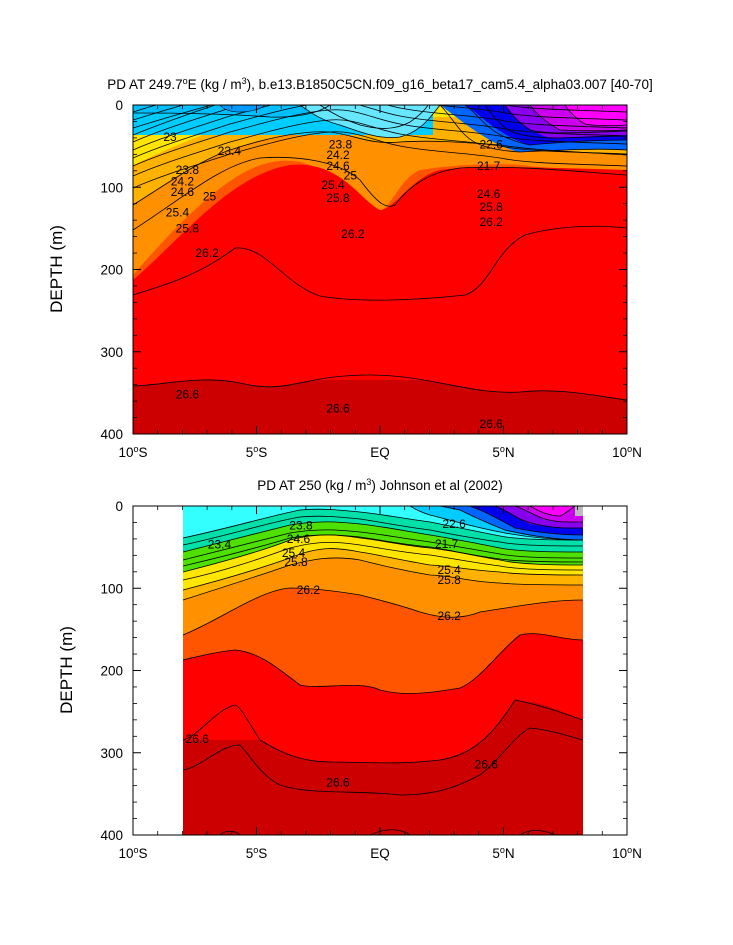 Image resolution: width=733 pixels, height=945 pixels. I want to click on band-pink, so click(552, 511).